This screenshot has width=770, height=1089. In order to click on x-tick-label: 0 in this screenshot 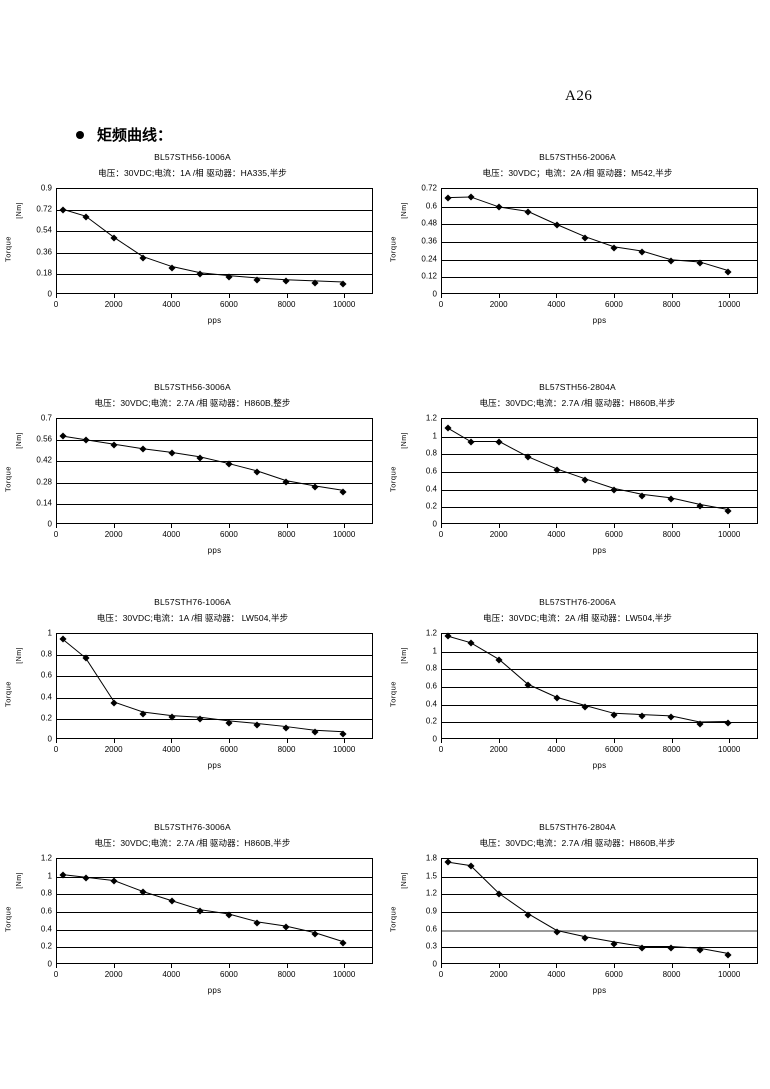, I will do `click(56, 534)`.